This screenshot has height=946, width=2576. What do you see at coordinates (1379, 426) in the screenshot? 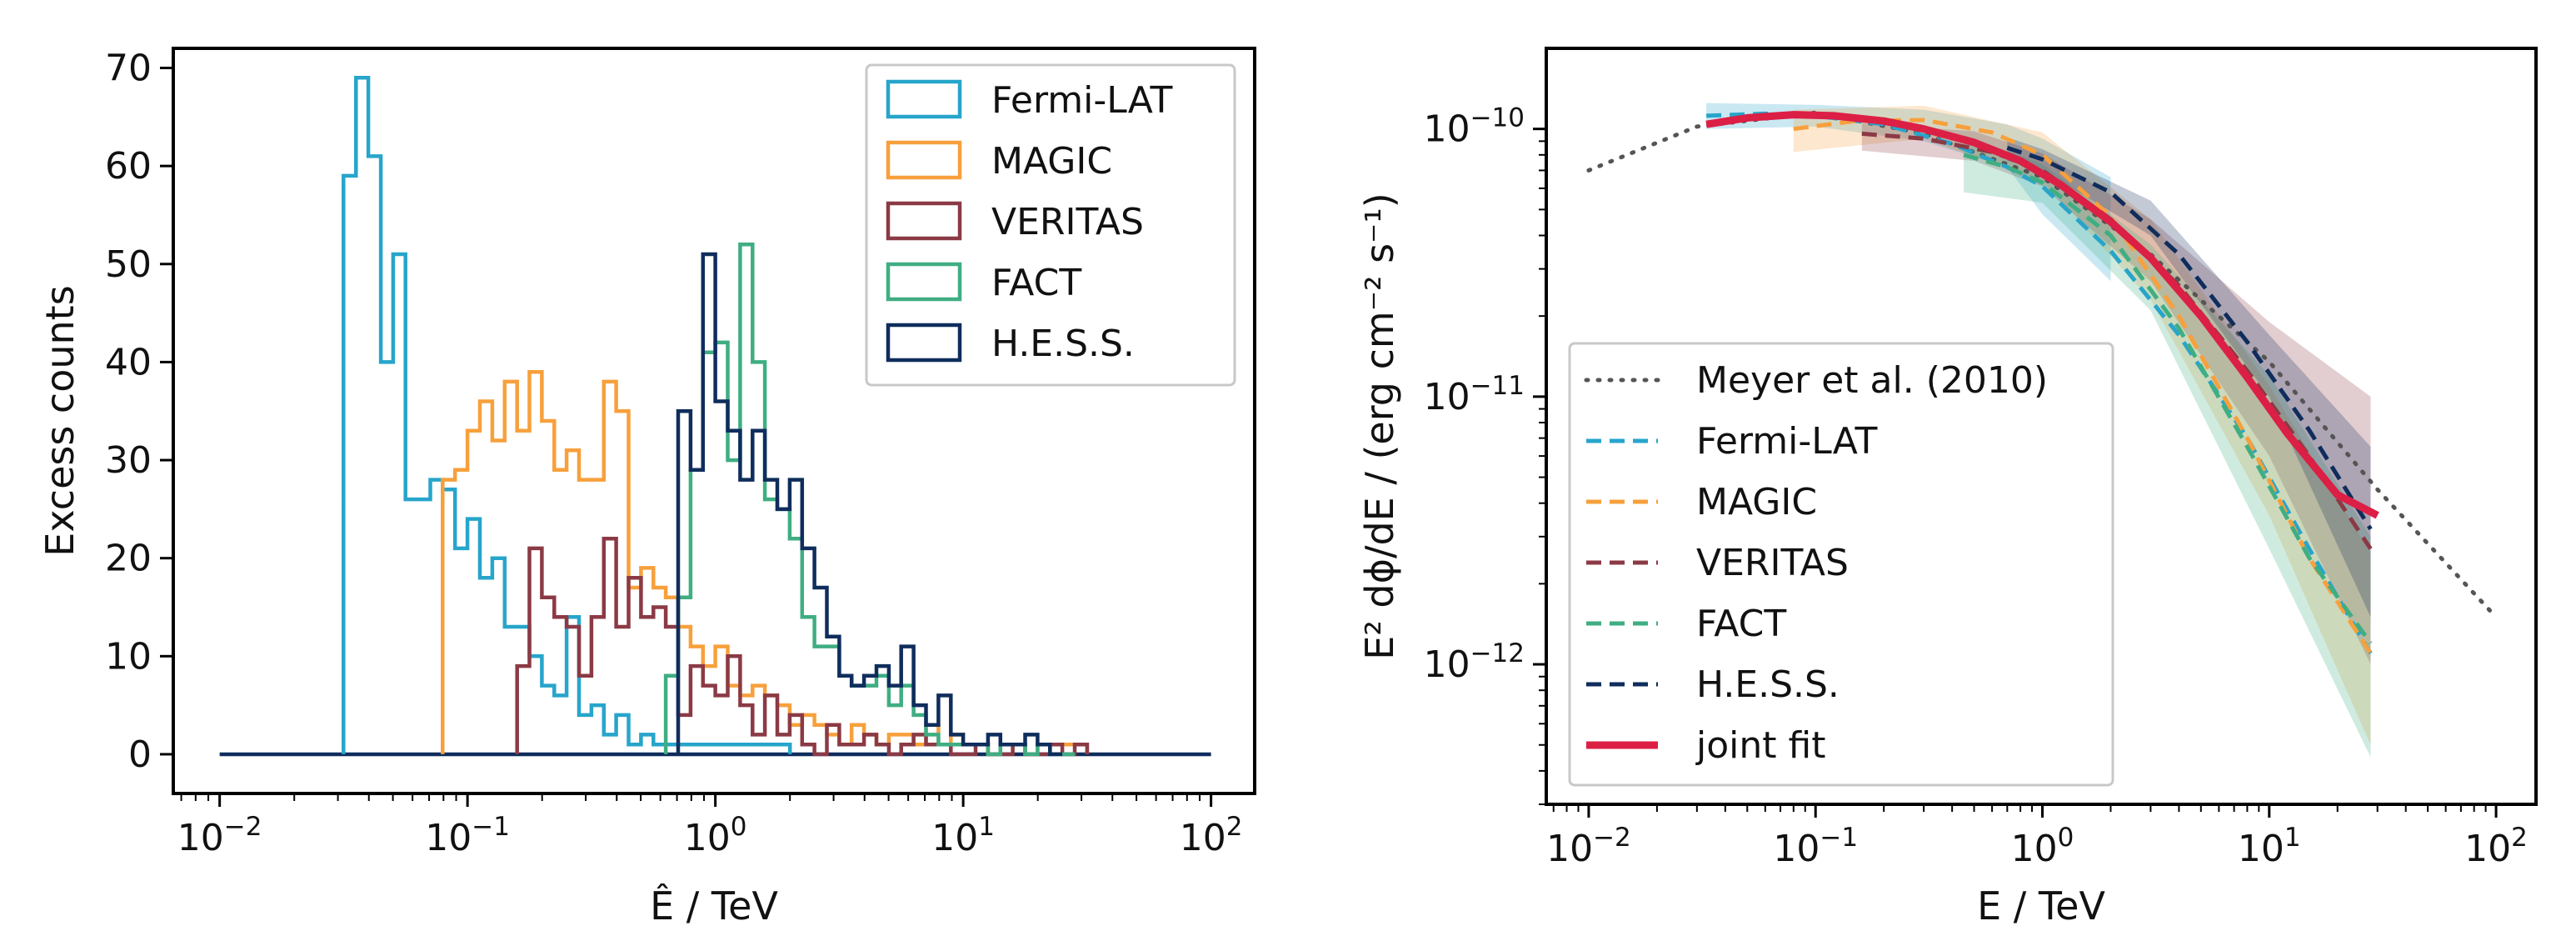
I see `y-axis-label: E² dϕ/dE / (erg cm⁻² s⁻¹)` at bounding box center [1379, 426].